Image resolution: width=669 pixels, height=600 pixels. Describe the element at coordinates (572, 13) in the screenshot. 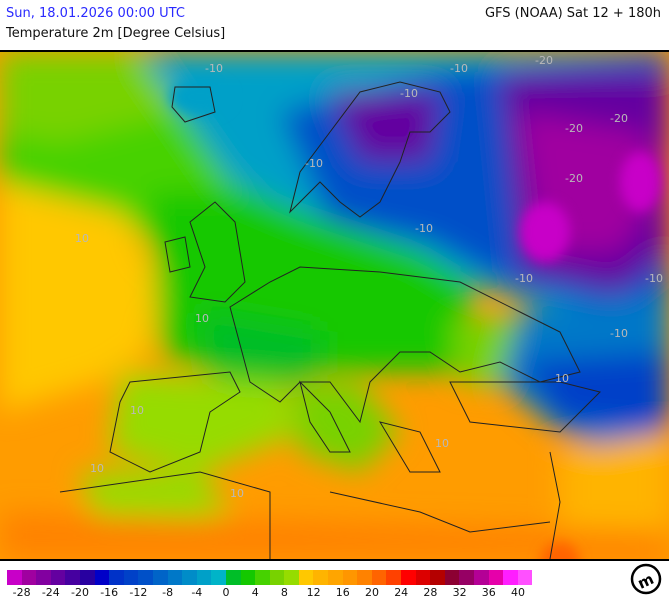

I see `model-run: GFS (NOAA) Sat 12 + 180h` at that location.